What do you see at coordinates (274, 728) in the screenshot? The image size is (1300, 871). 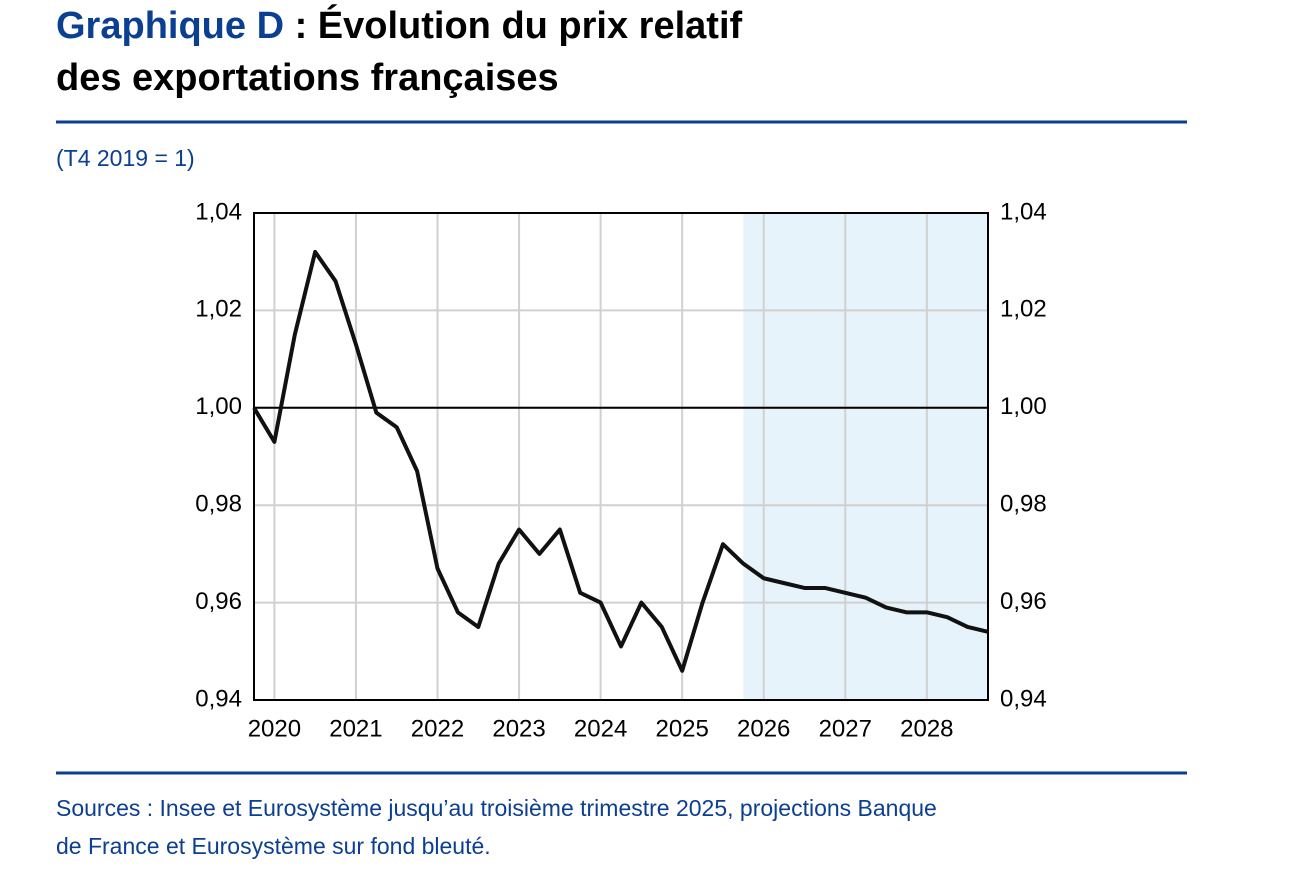 I see `x-tick-label: 2020` at bounding box center [274, 728].